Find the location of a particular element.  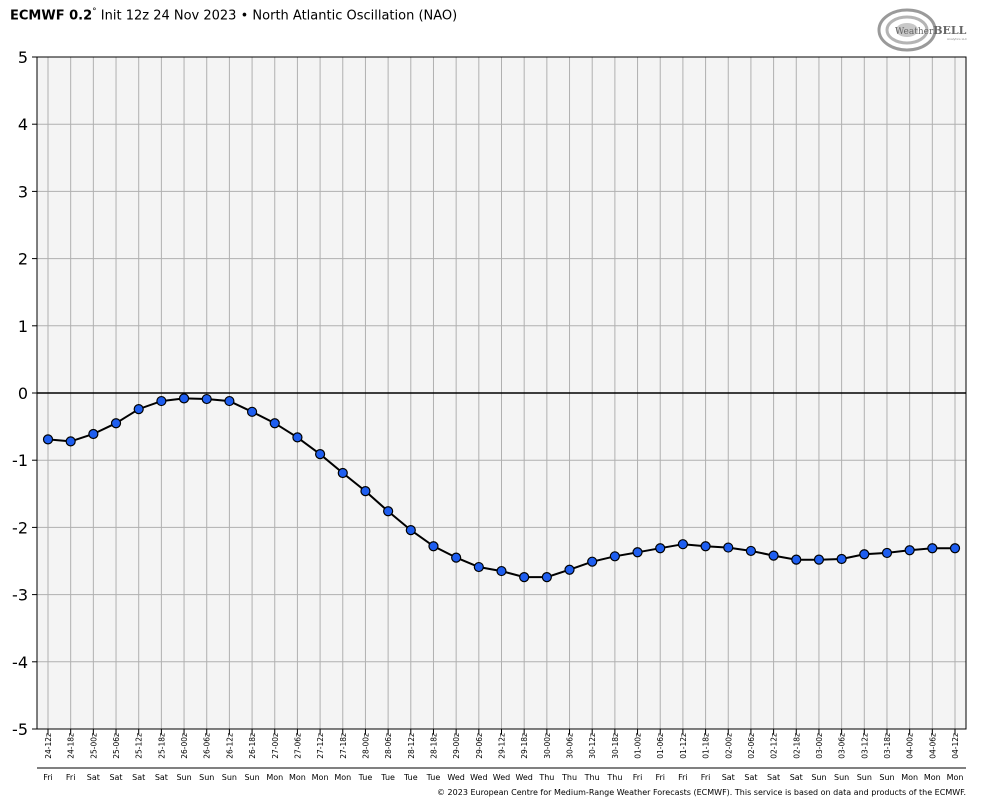

x-tick-label: 02-12z is located at coordinates (774, 746).